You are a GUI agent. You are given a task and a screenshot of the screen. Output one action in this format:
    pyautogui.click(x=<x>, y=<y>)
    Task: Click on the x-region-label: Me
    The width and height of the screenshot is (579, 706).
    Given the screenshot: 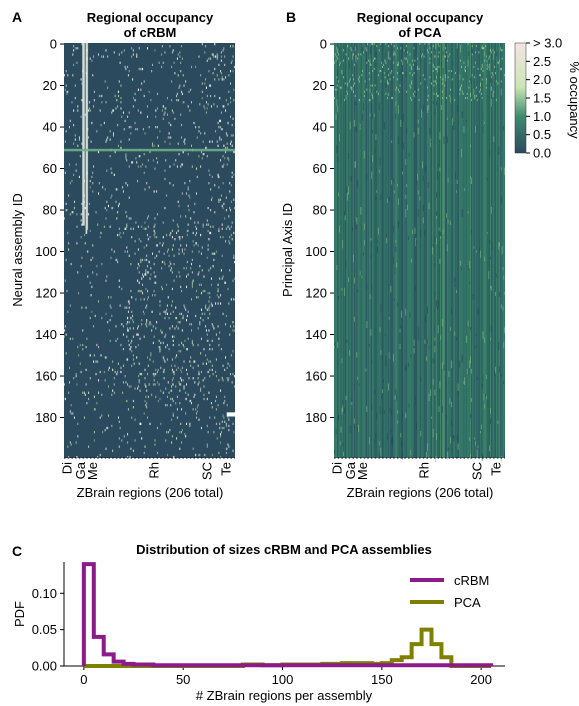 What is the action you would take?
    pyautogui.click(x=92, y=471)
    